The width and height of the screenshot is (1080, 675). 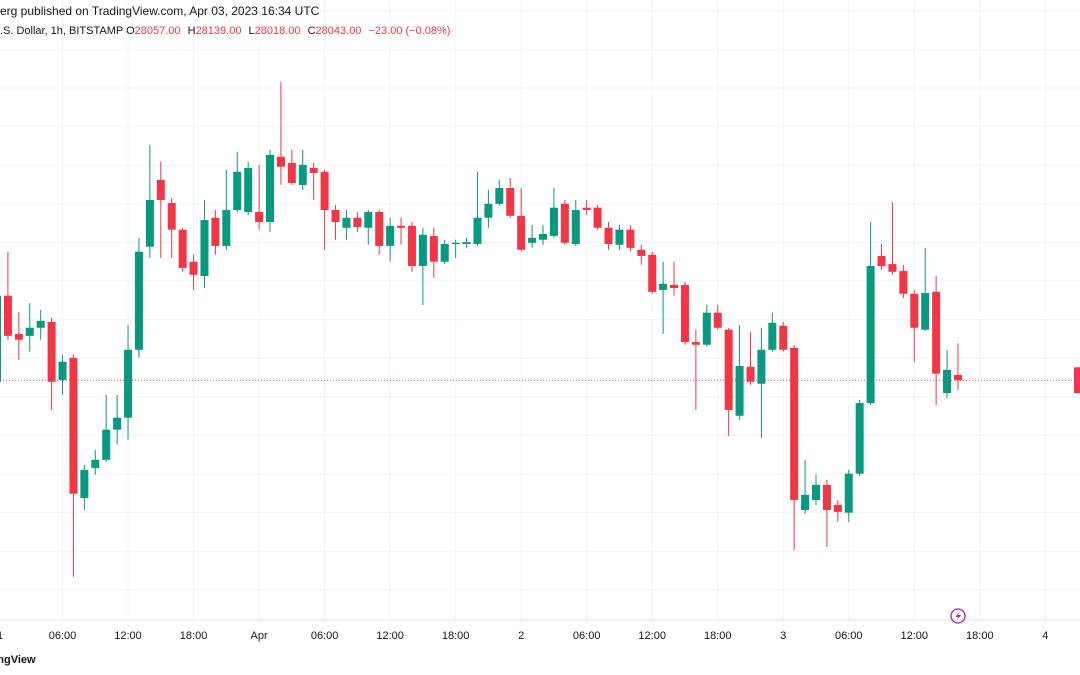 I want to click on high-label: H, so click(x=191, y=31).